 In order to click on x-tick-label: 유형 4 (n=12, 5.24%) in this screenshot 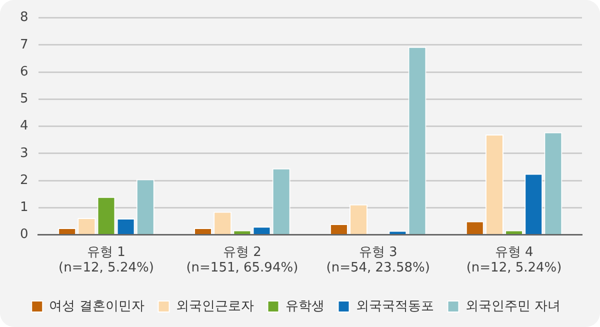, I will do `click(514, 260)`.